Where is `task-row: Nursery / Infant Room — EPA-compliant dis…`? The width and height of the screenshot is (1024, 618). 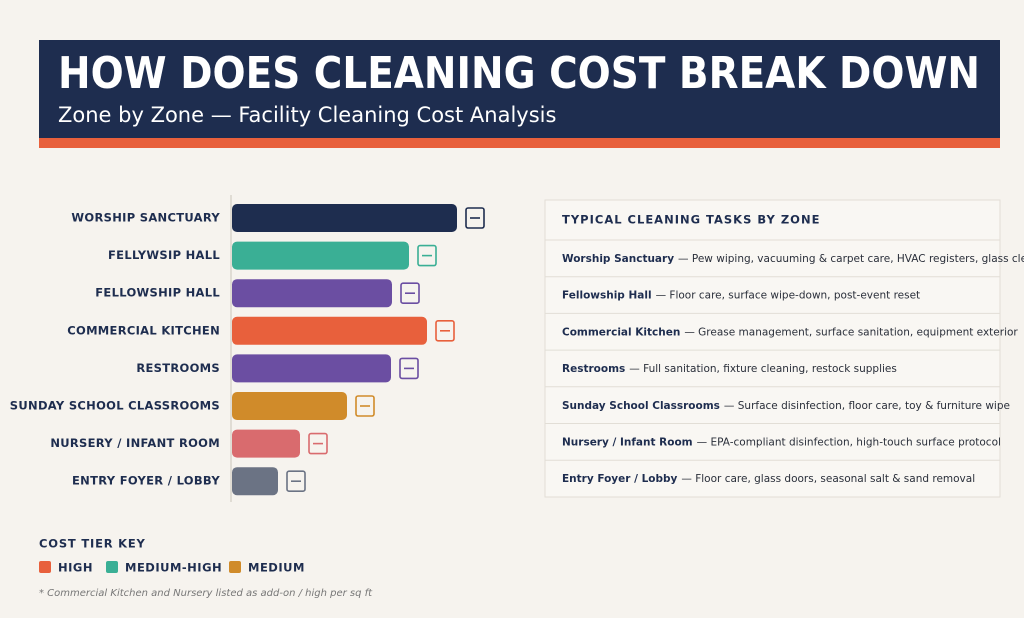
task-row: Nursery / Infant Room — EPA-compliant dis… is located at coordinates (781, 443).